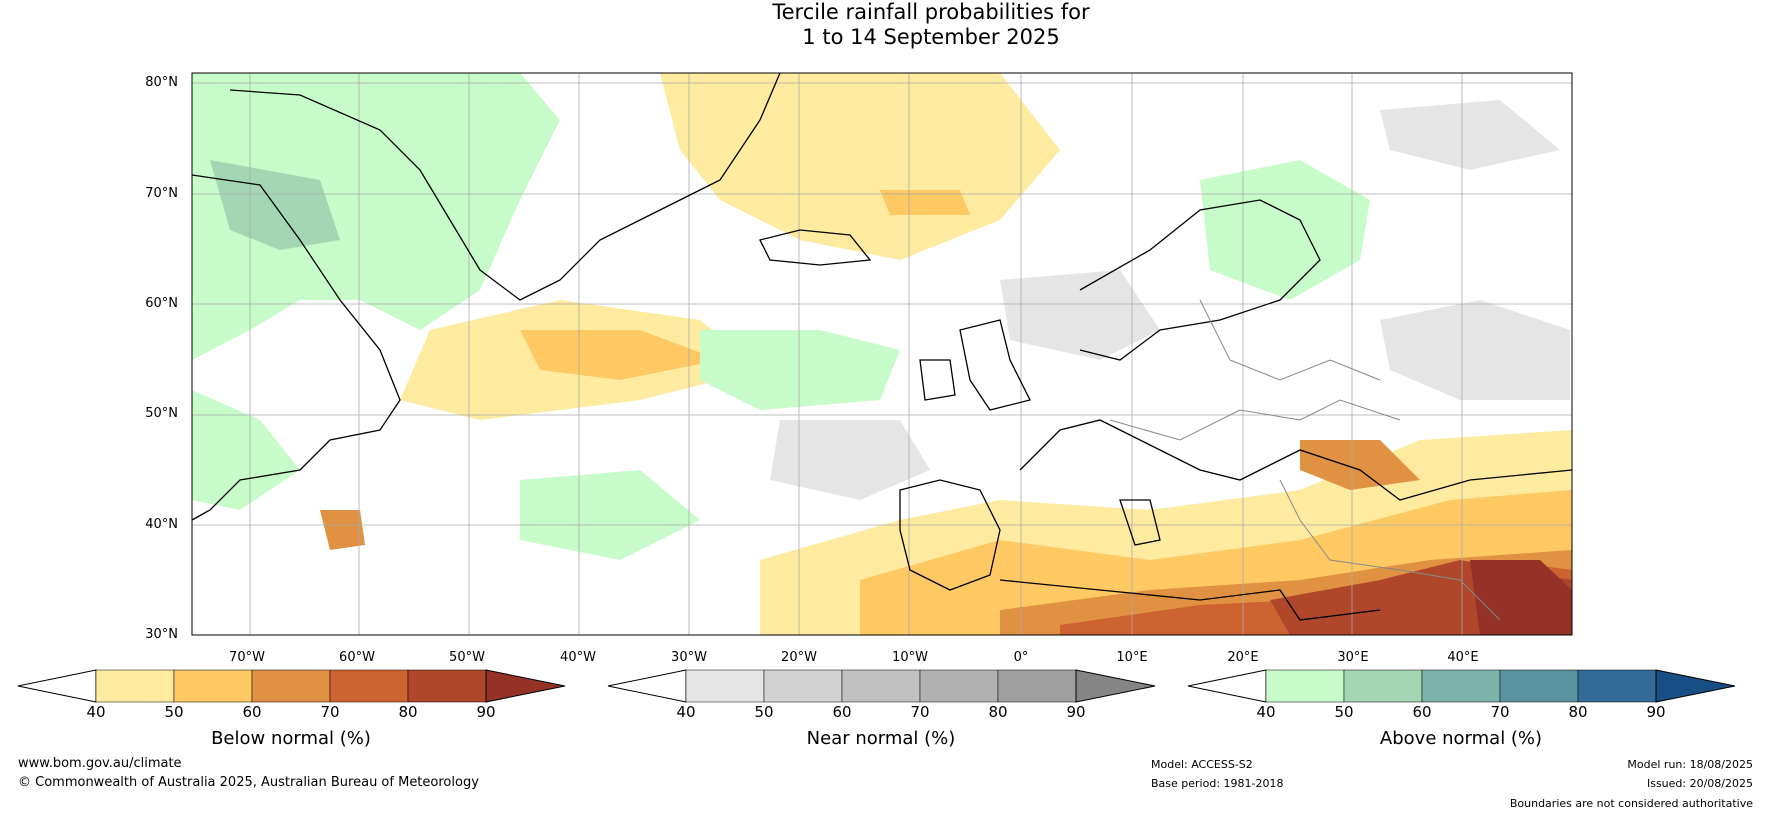 The height and width of the screenshot is (816, 1770). Describe the element at coordinates (1656, 712) in the screenshot. I see `cb-above-tick: 90` at that location.